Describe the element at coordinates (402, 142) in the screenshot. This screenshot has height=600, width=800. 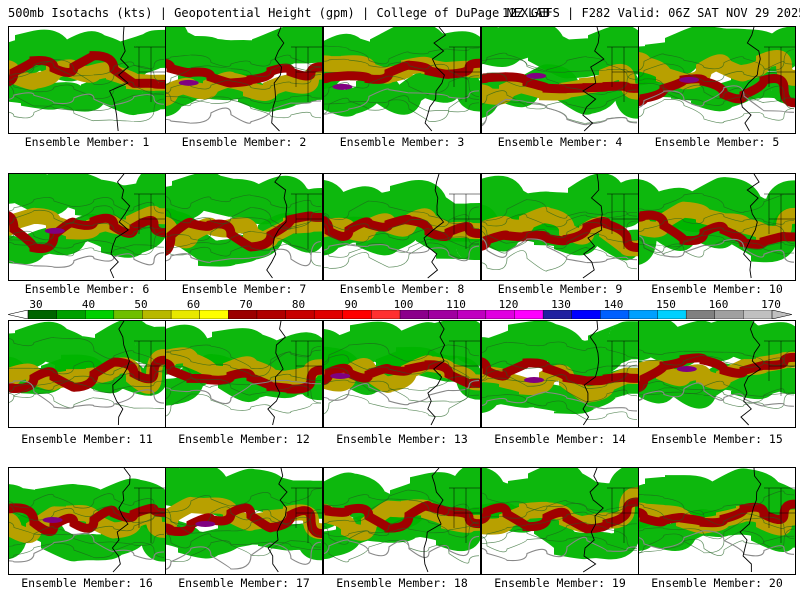
I see `panel-caption: Ensemble Member: 3` at that location.